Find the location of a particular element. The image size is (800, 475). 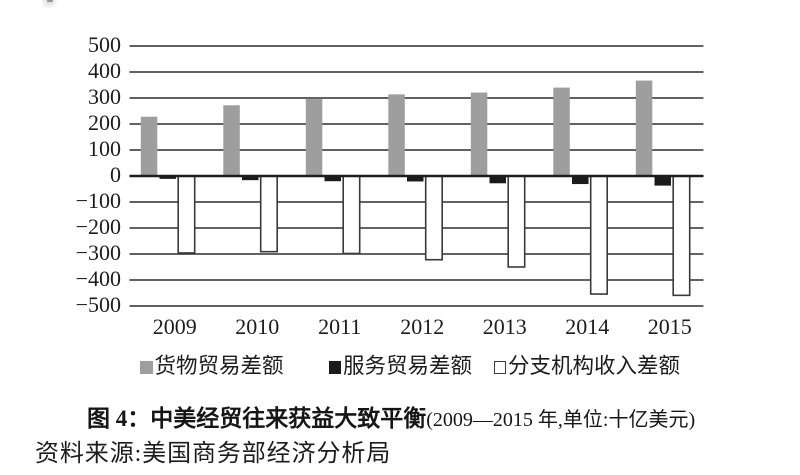

bar-series2-2012 is located at coordinates (434, 218).